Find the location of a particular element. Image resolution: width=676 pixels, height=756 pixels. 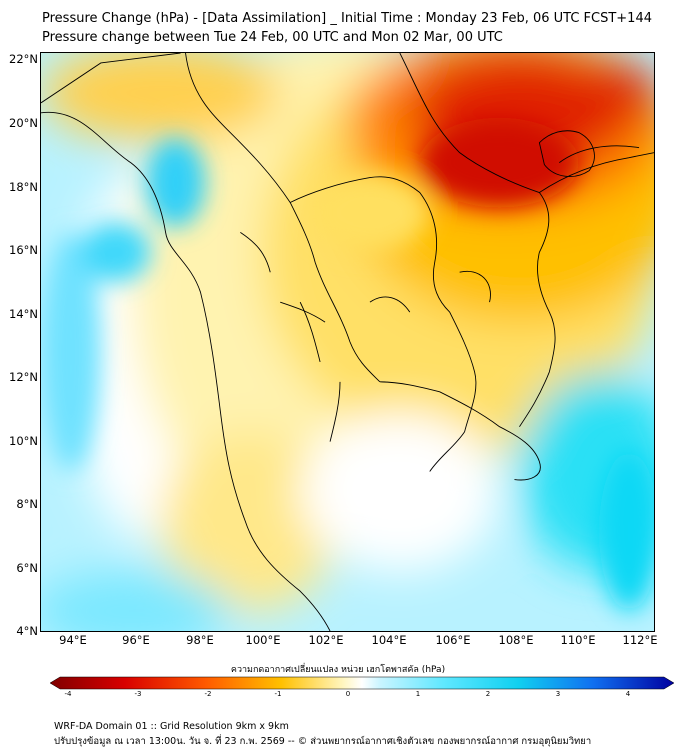

lat-tick-label: 18°N is located at coordinates (23, 187).